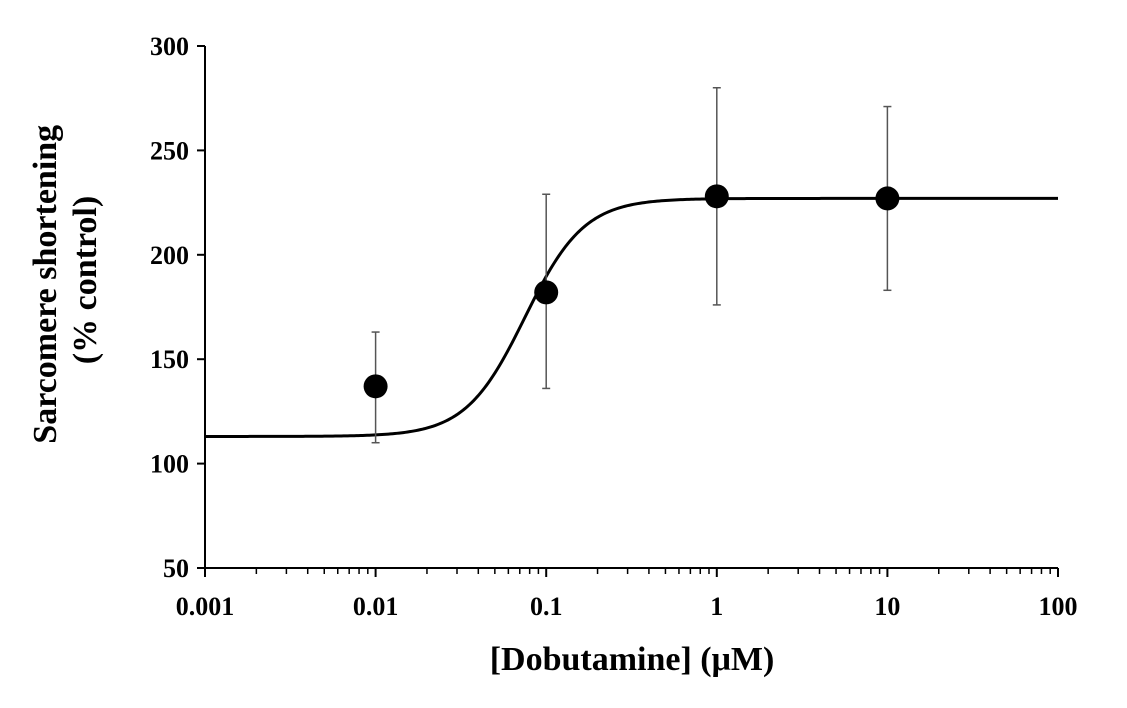  Describe the element at coordinates (716, 606) in the screenshot. I see `x-tick-label: 1` at that location.